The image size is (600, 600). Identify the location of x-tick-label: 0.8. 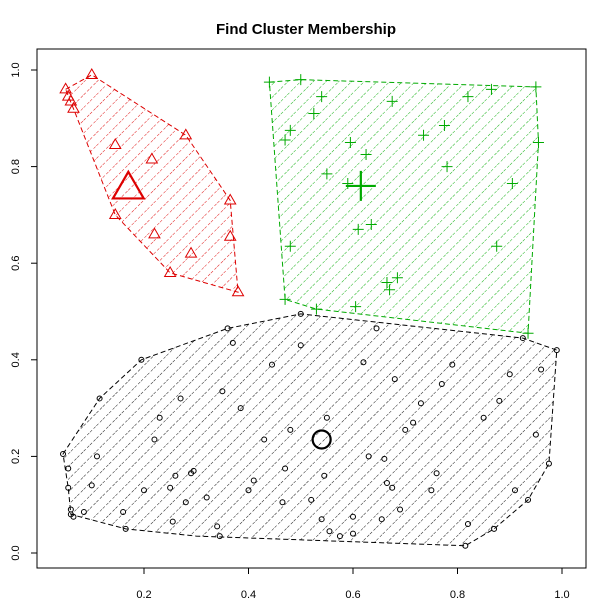
(457, 594).